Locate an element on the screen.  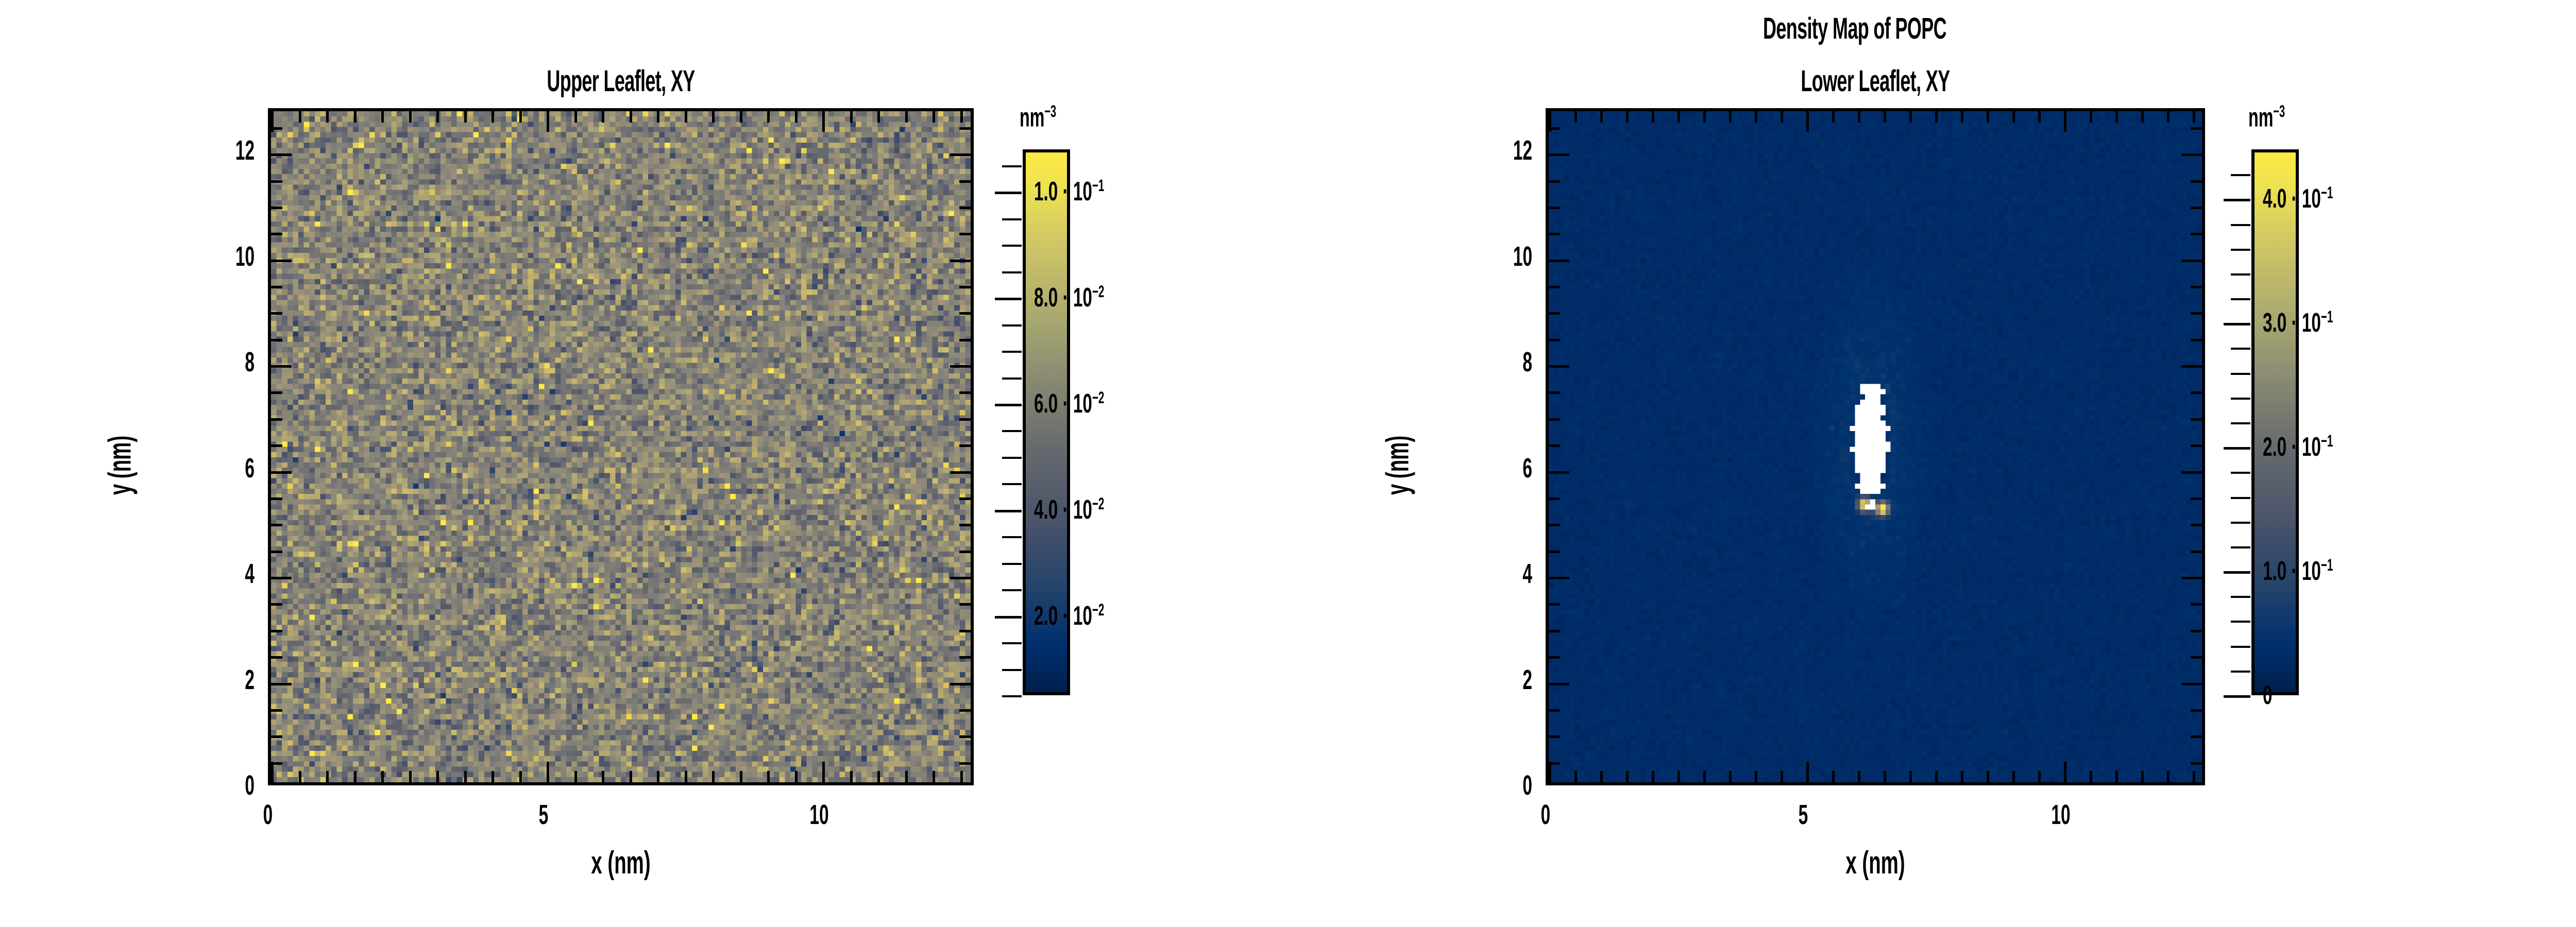
colorbar-tick-label: 1.0 · 10⁻¹ is located at coordinates (1069, 191).